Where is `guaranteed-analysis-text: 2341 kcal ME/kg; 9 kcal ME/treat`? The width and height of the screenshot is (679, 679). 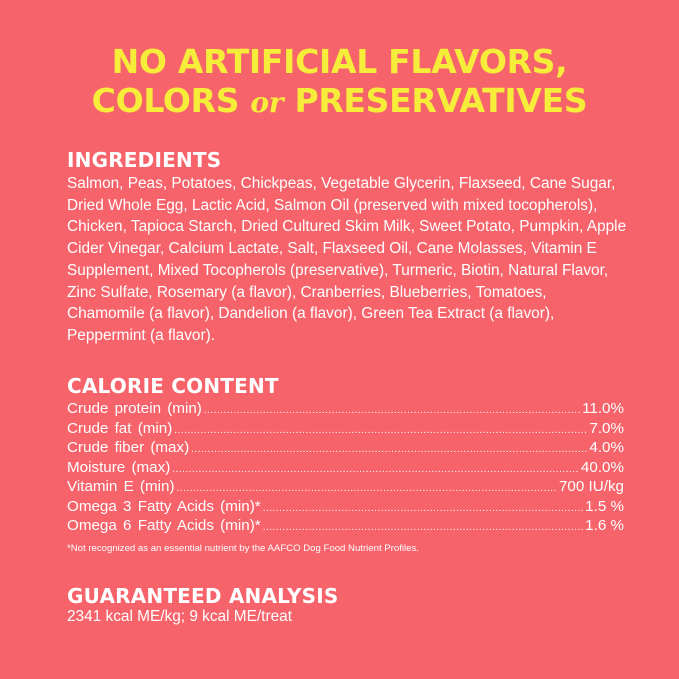 guaranteed-analysis-text: 2341 kcal ME/kg; 9 kcal ME/treat is located at coordinates (179, 616).